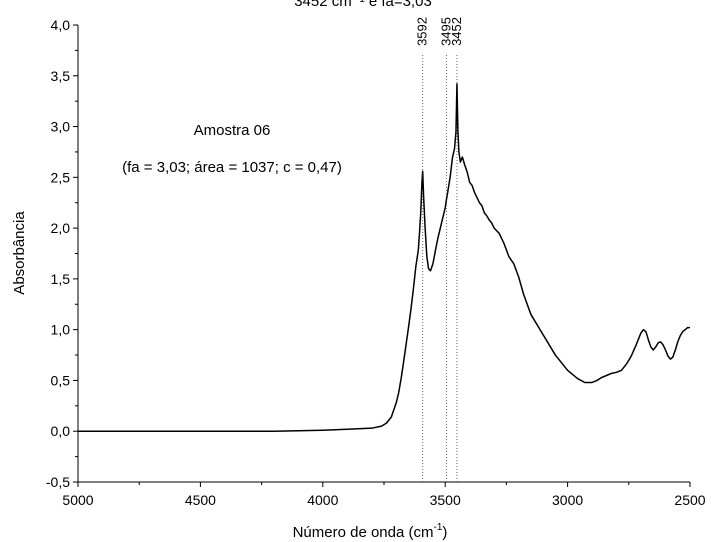 The height and width of the screenshot is (542, 711). Describe the element at coordinates (19, 253) in the screenshot. I see `y-axis-label: Absorbância` at that location.